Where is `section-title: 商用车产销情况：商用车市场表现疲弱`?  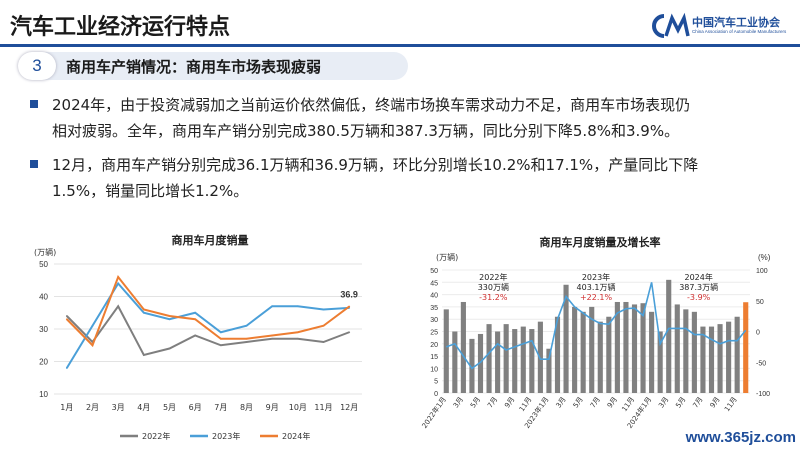
section-title: 商用车产销情况：商用车市场表现疲弱 is located at coordinates (194, 67).